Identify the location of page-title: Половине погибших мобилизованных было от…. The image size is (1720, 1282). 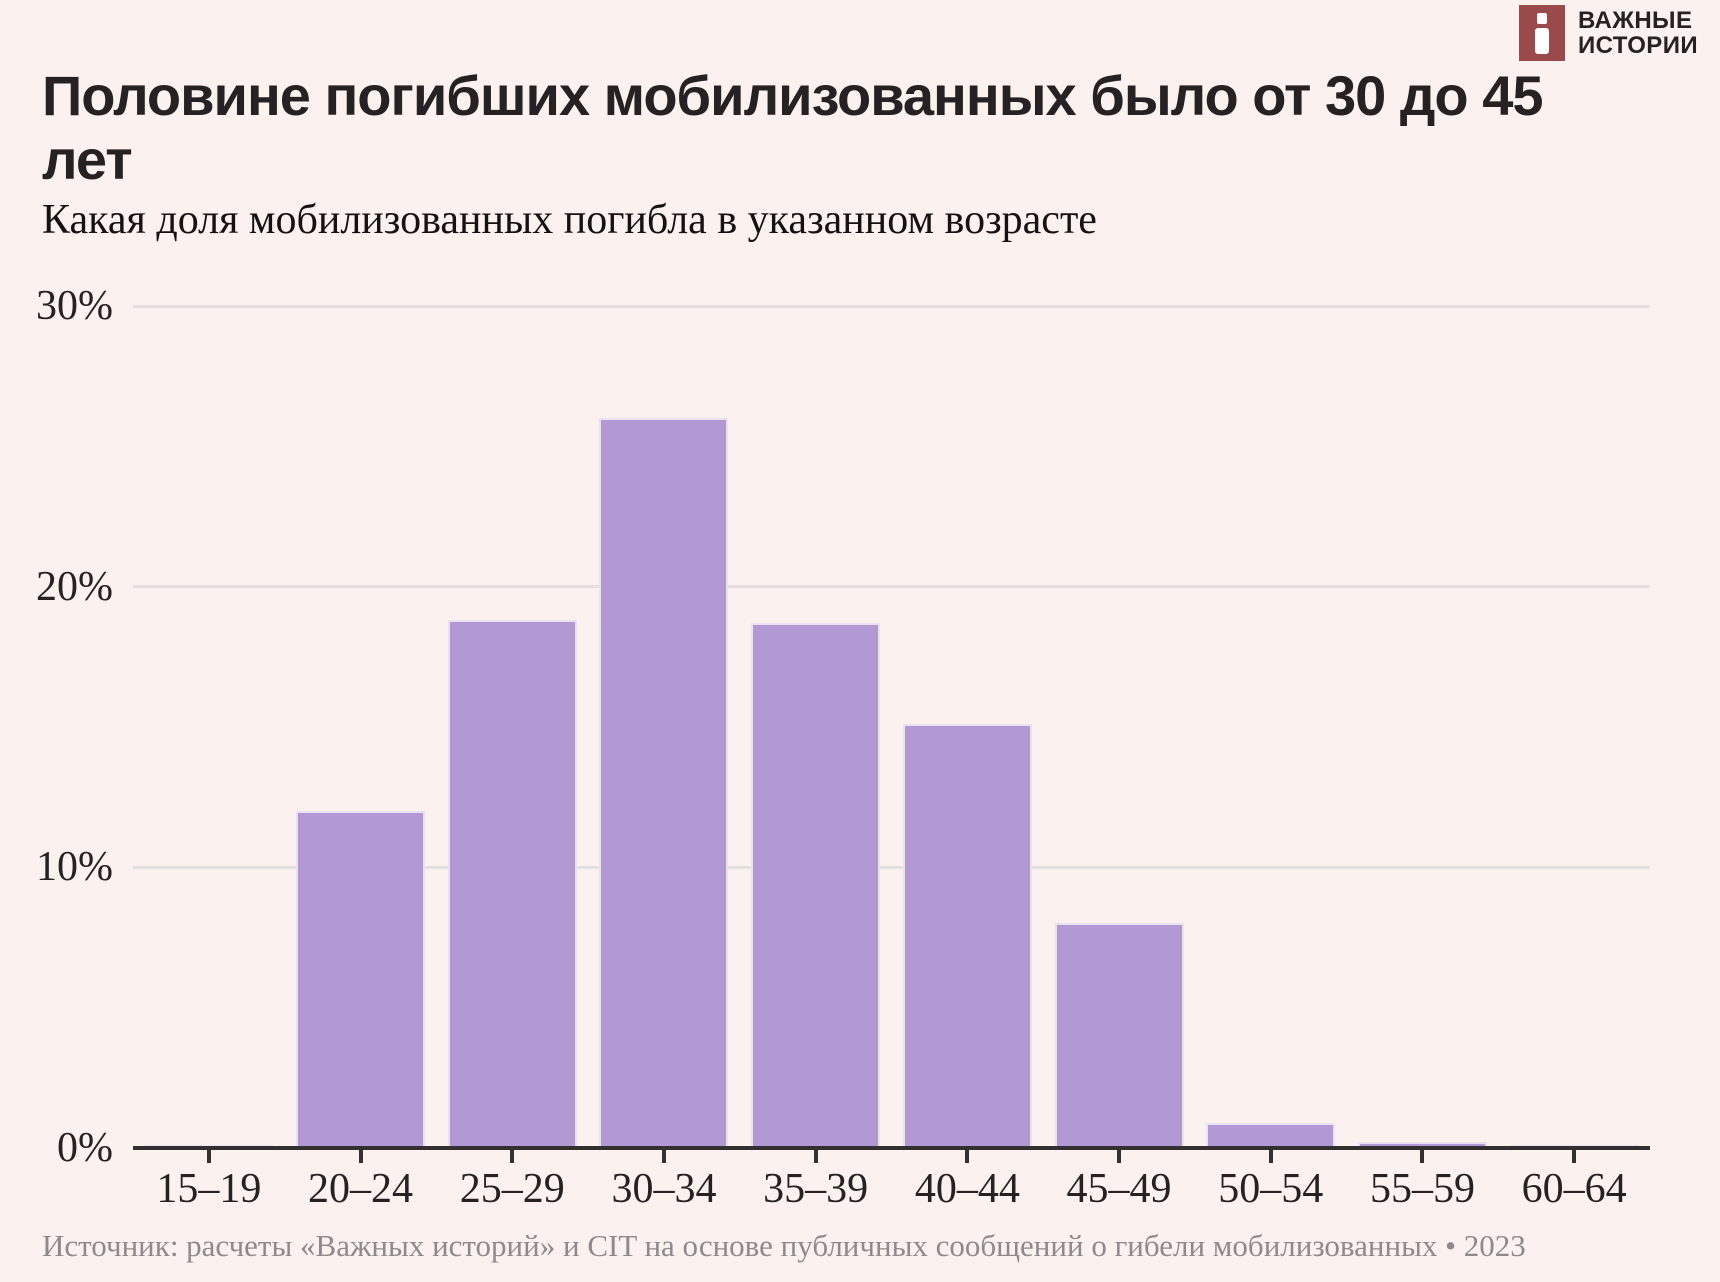
(852, 128).